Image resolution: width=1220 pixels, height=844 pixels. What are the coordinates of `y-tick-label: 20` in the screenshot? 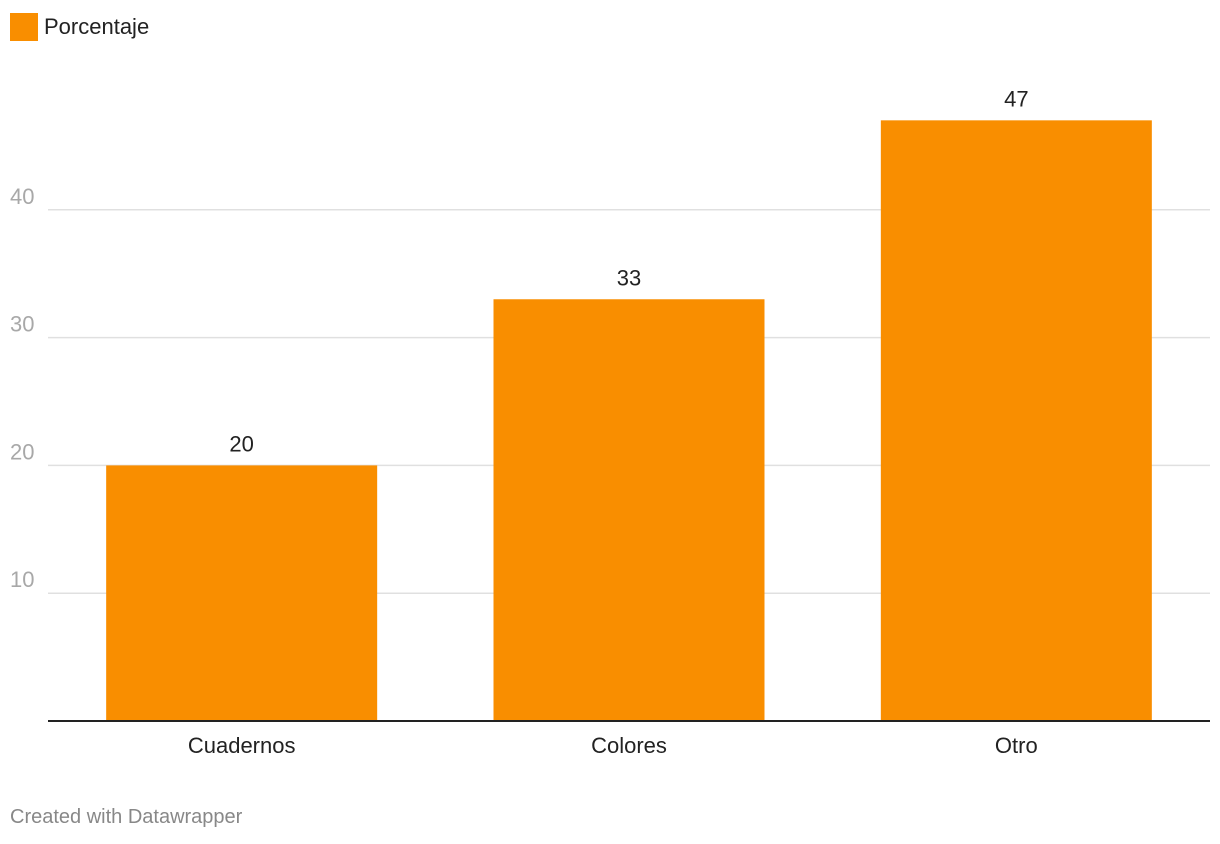 It's located at (22, 451).